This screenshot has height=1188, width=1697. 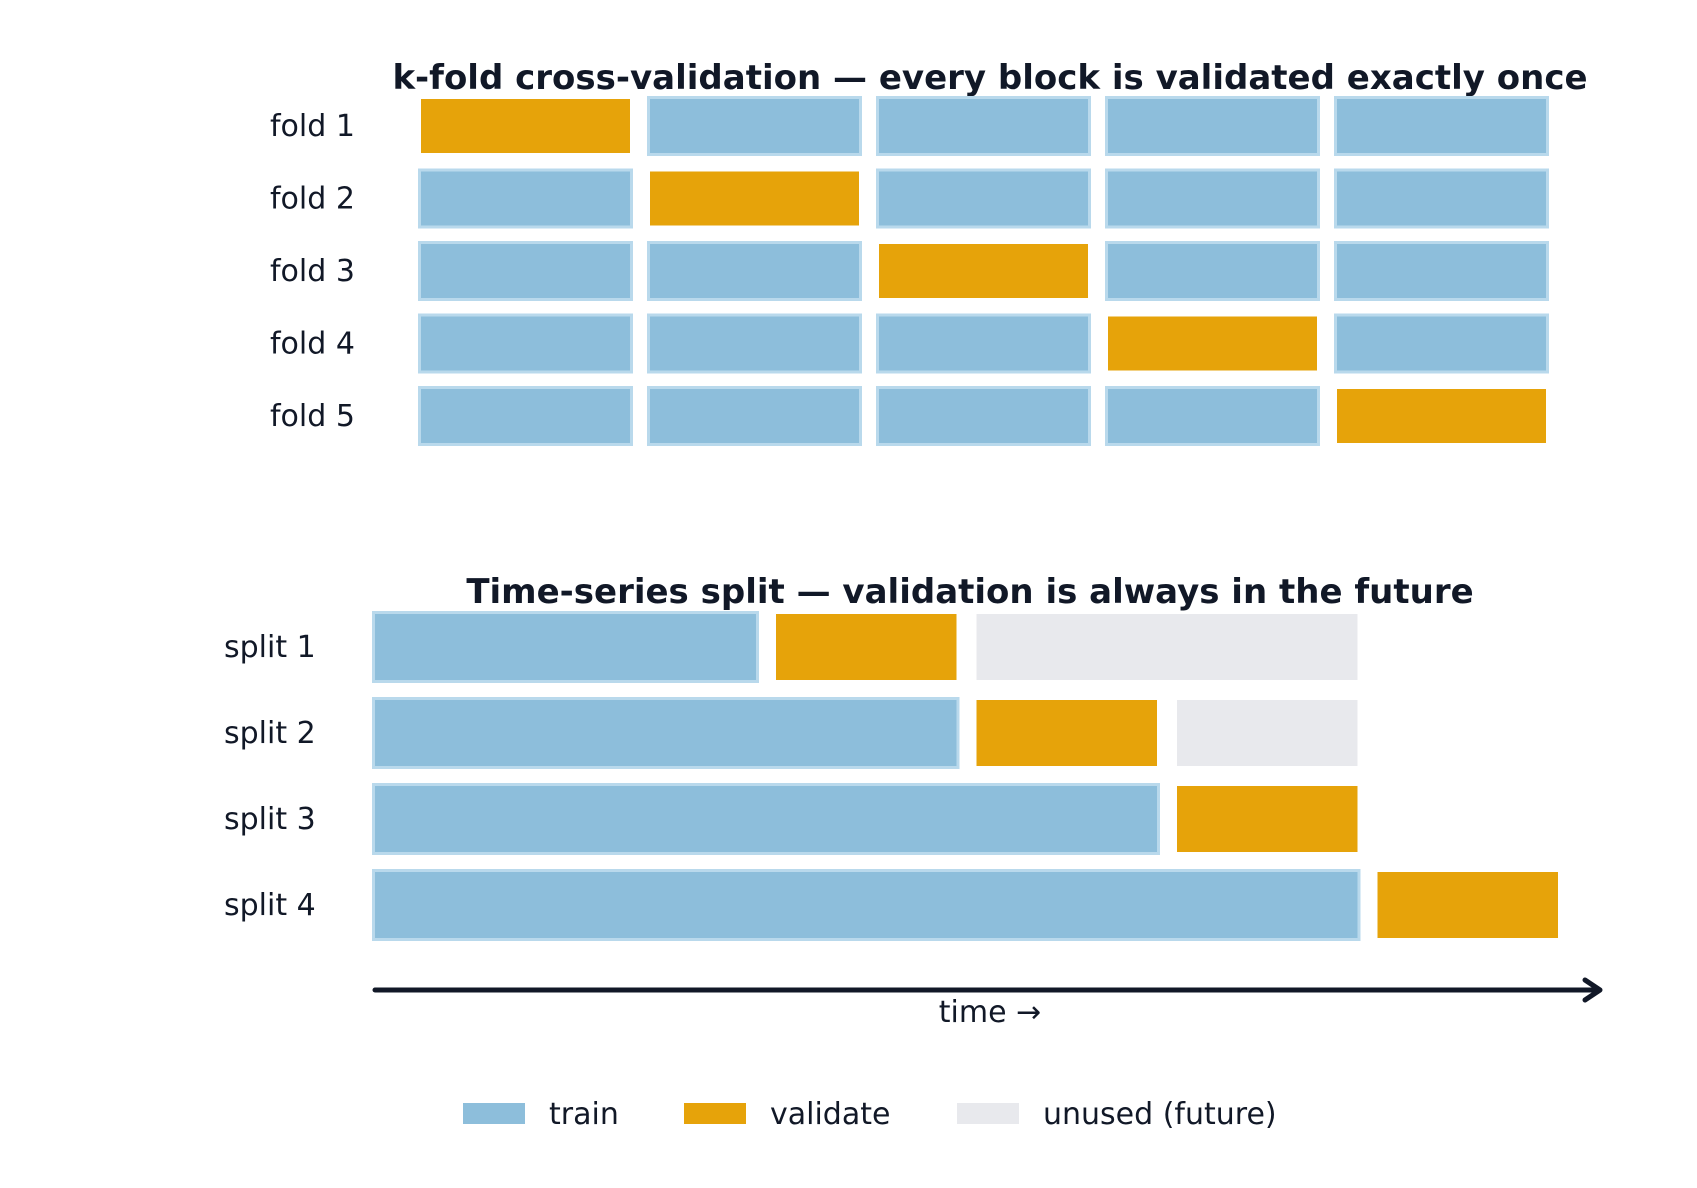 I want to click on kfold-row: fold 1, so click(x=909, y=126).